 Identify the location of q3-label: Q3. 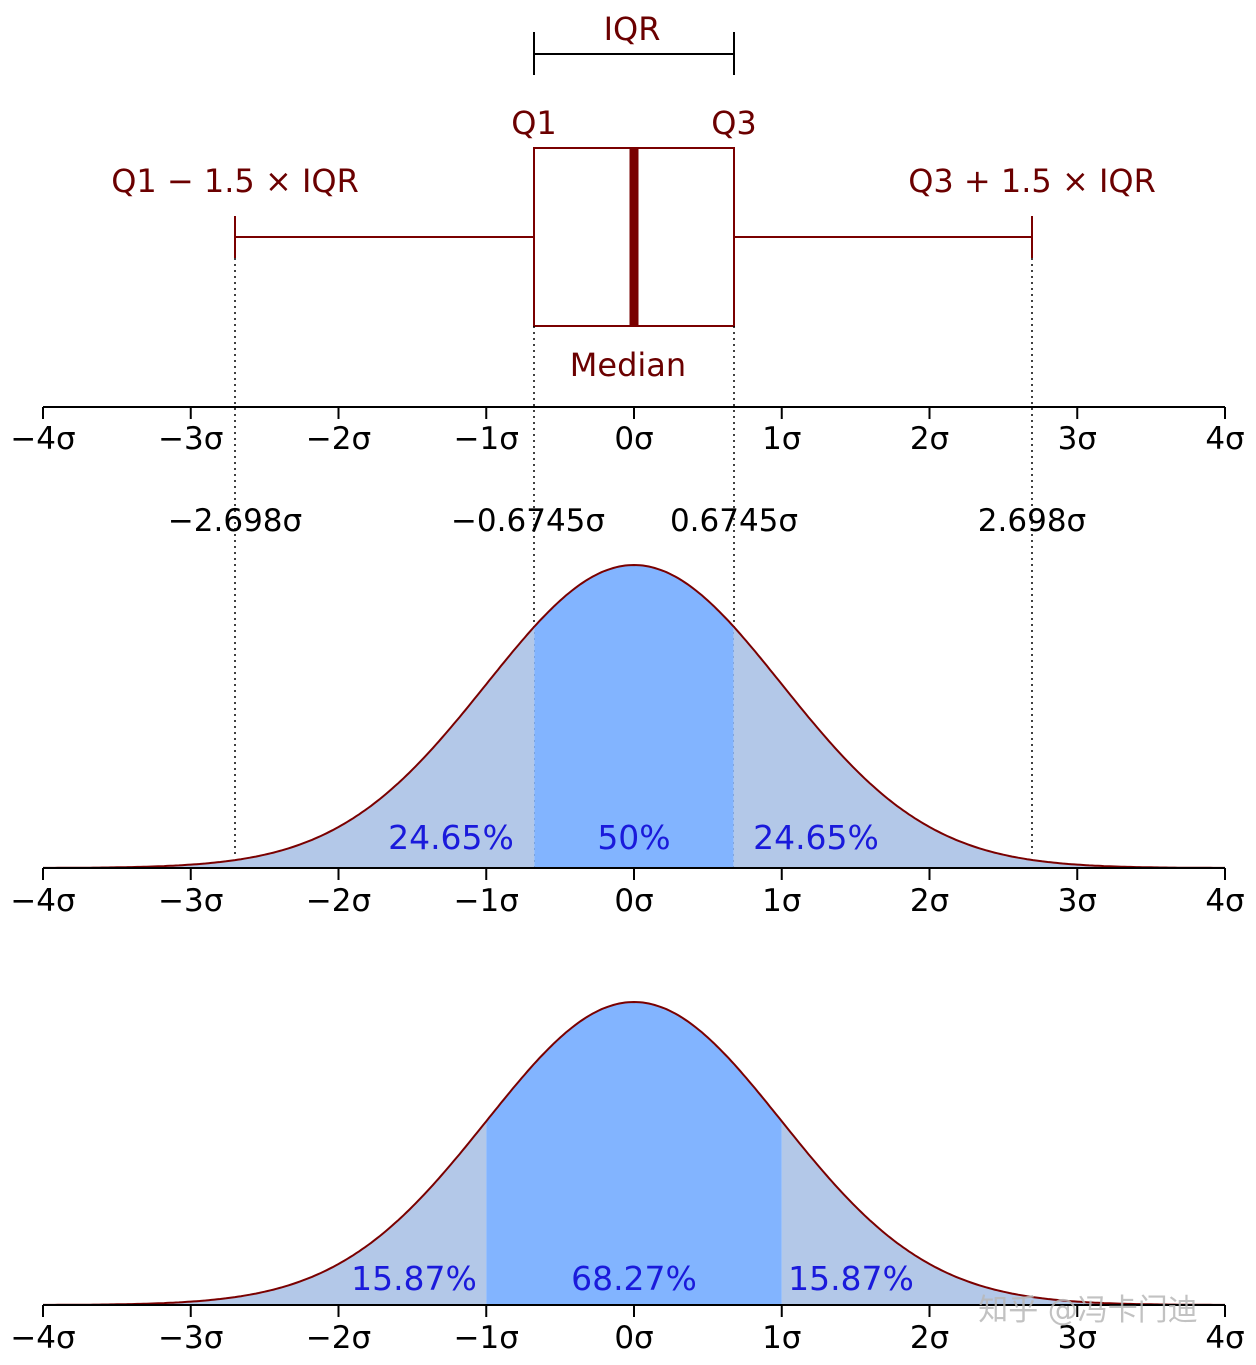
(734, 123).